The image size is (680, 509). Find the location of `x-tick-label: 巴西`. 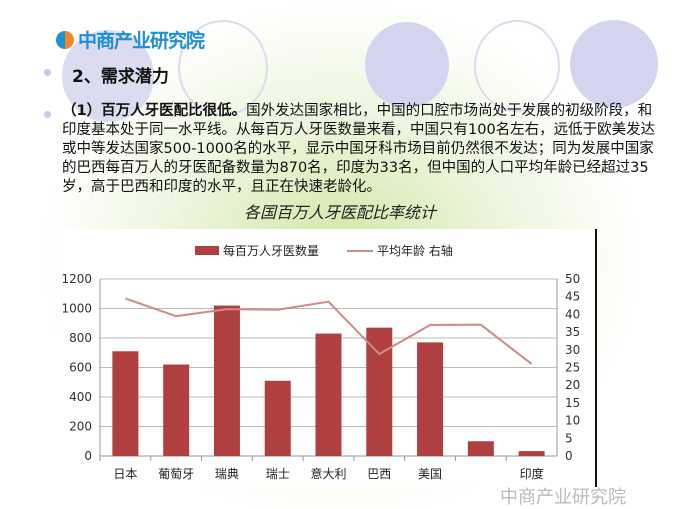

x-tick-label: 巴西 is located at coordinates (379, 474).